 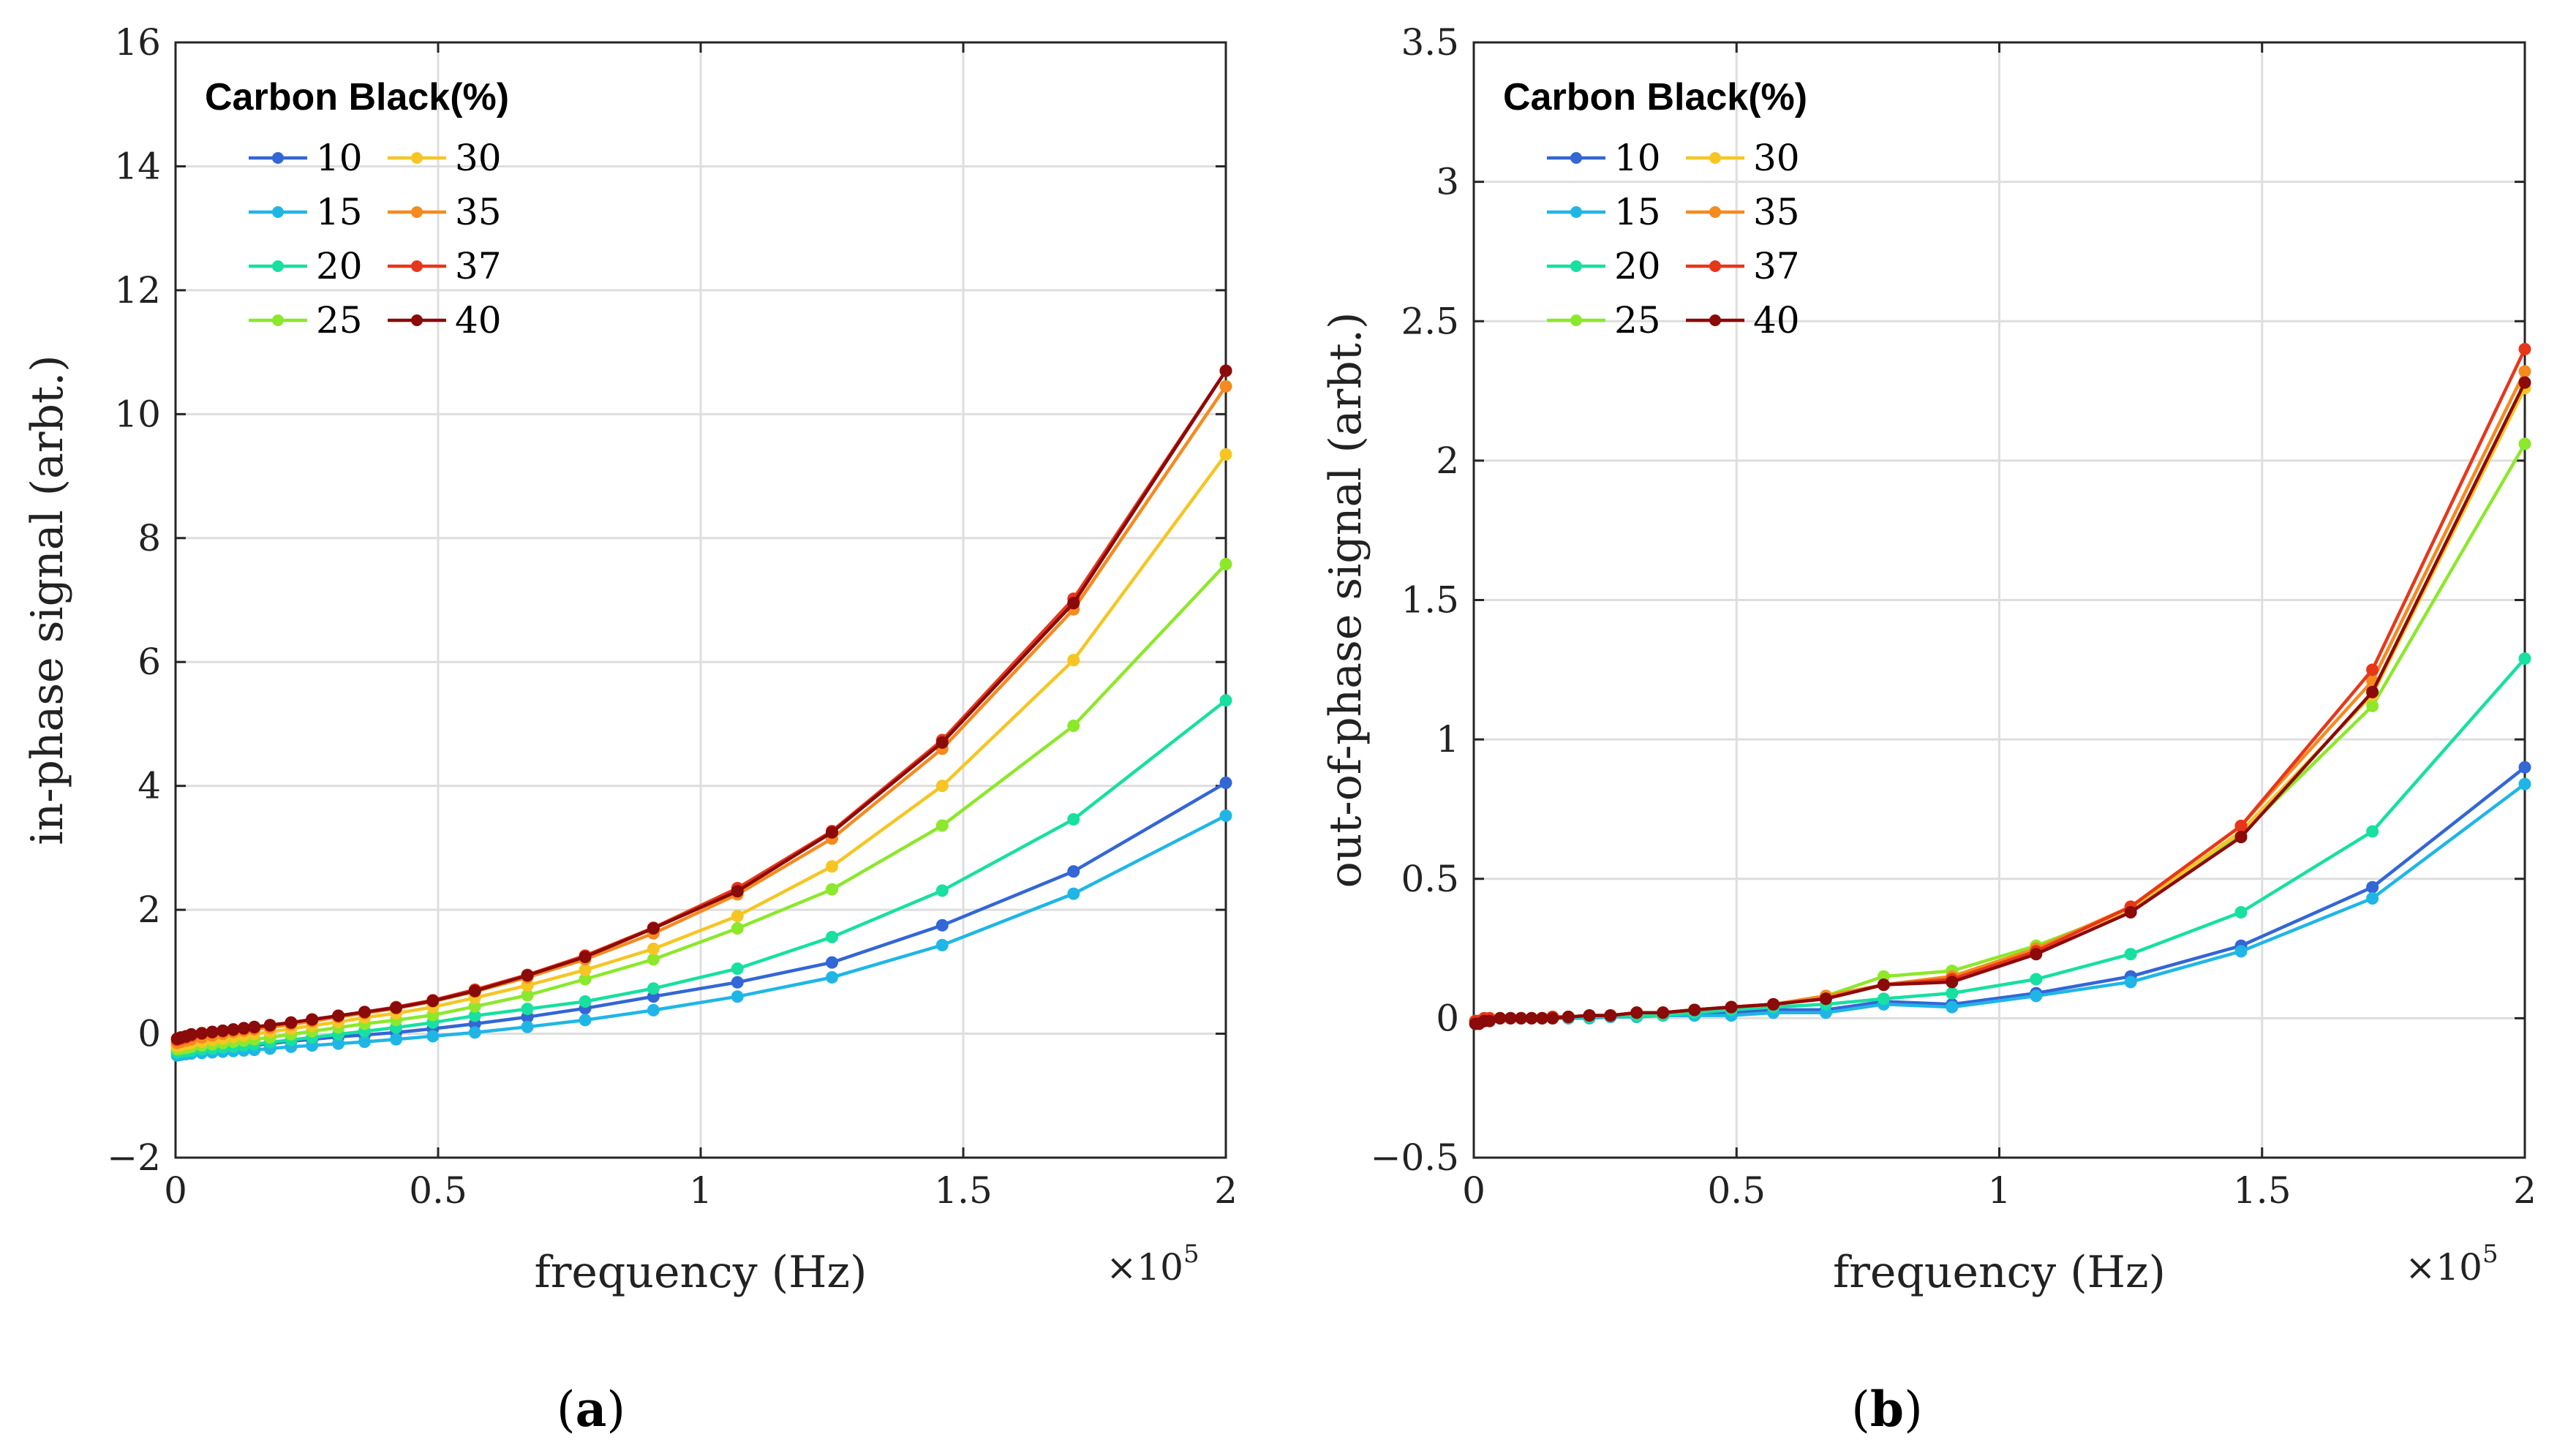 I want to click on legend-label: 30, so click(x=479, y=158).